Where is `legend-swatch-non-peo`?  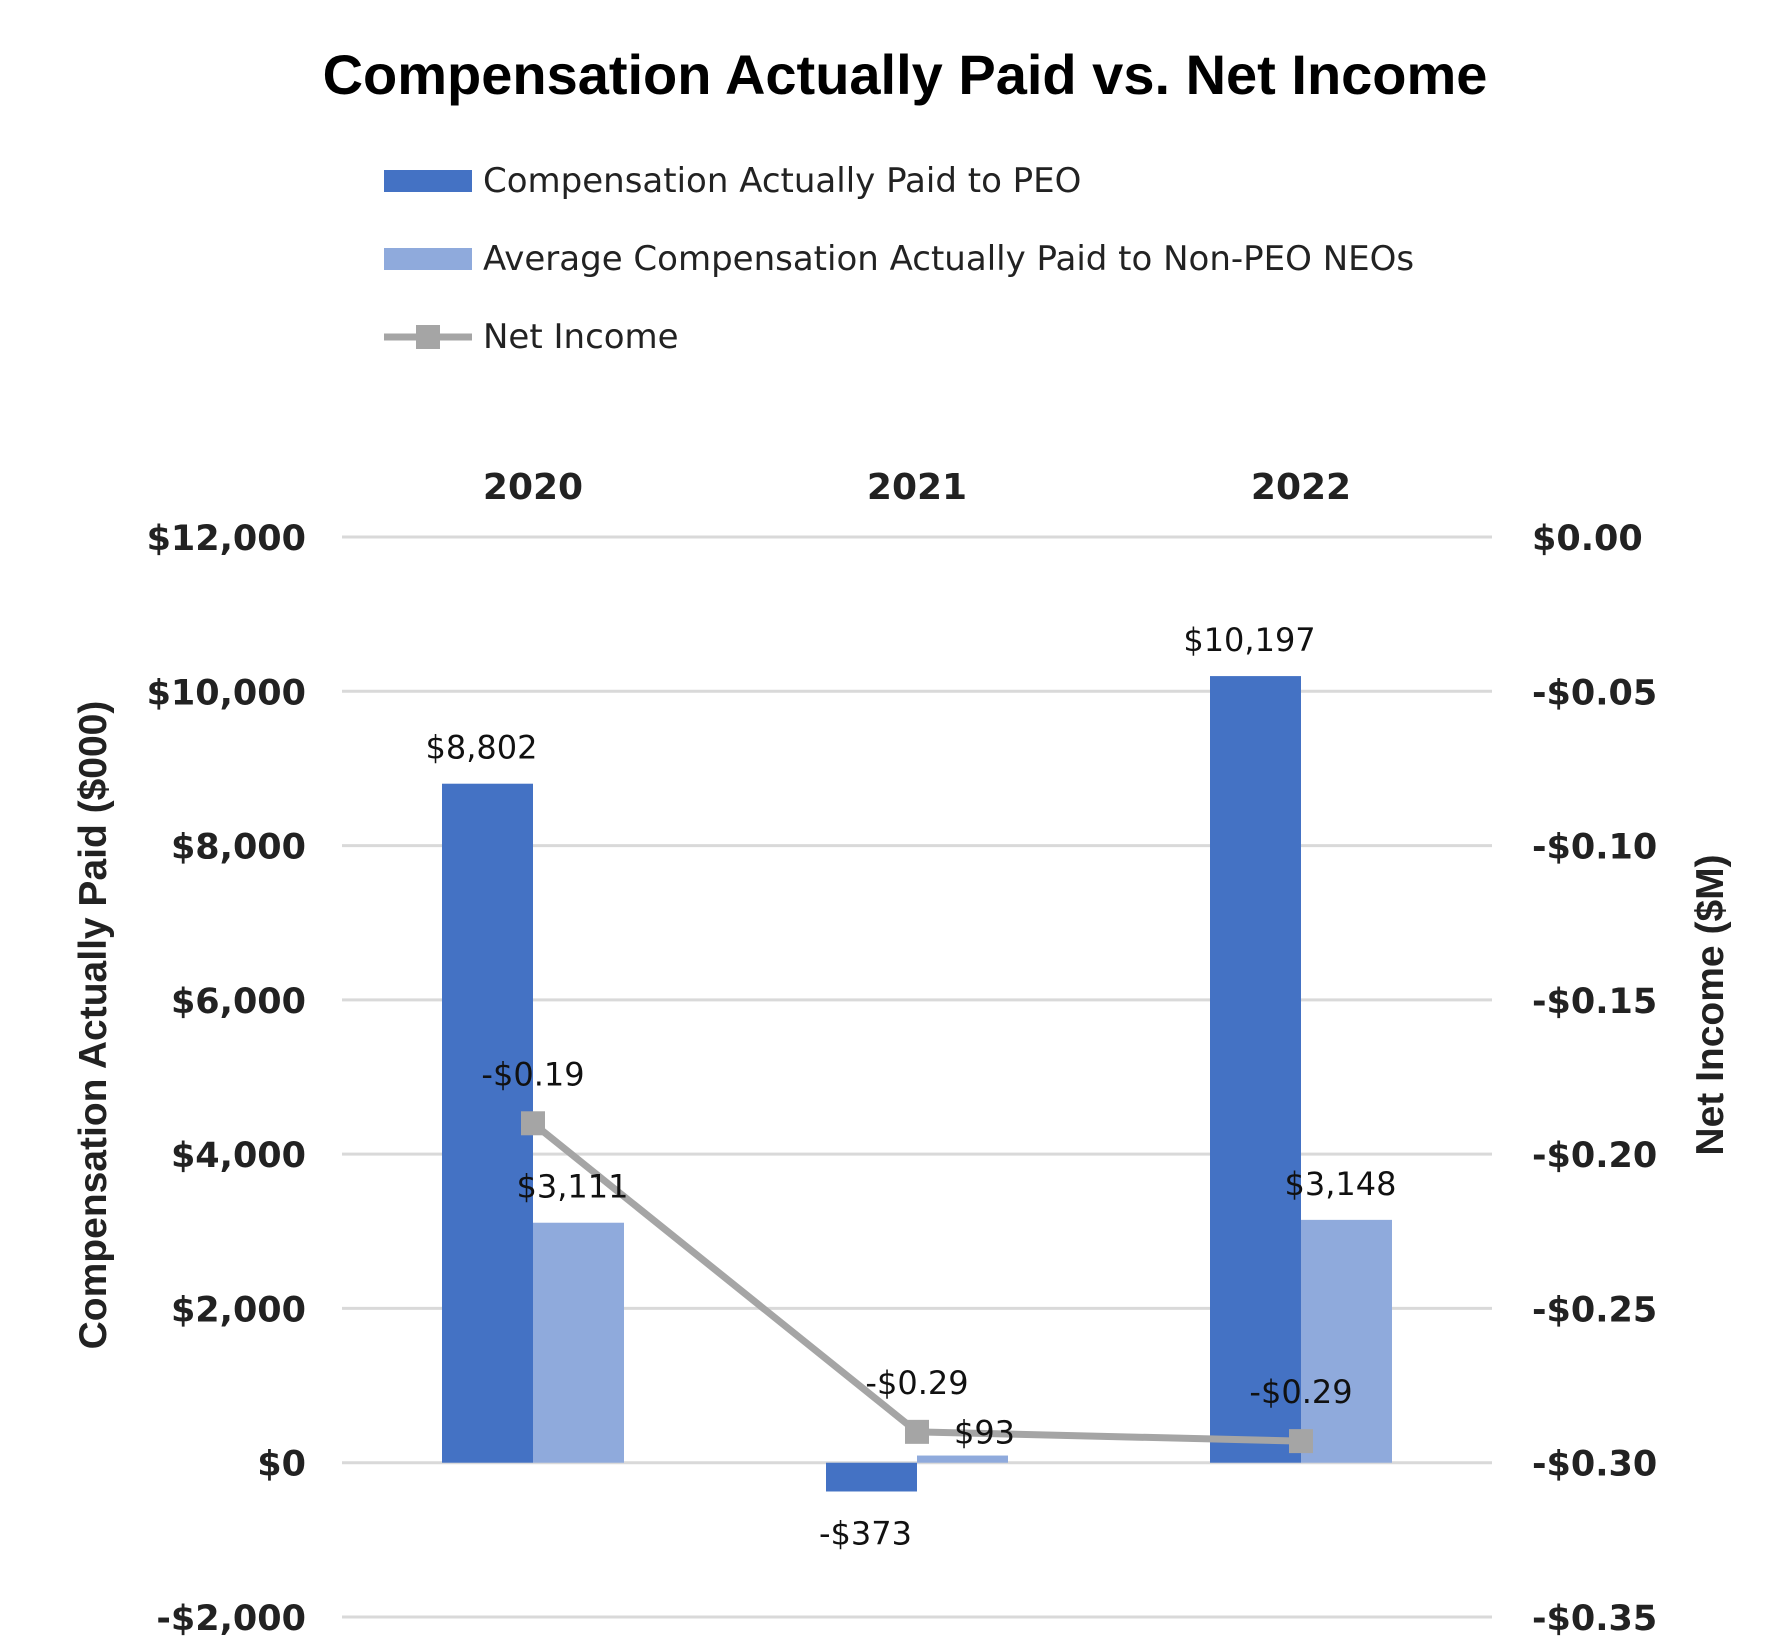
legend-swatch-non-peo is located at coordinates (428, 259).